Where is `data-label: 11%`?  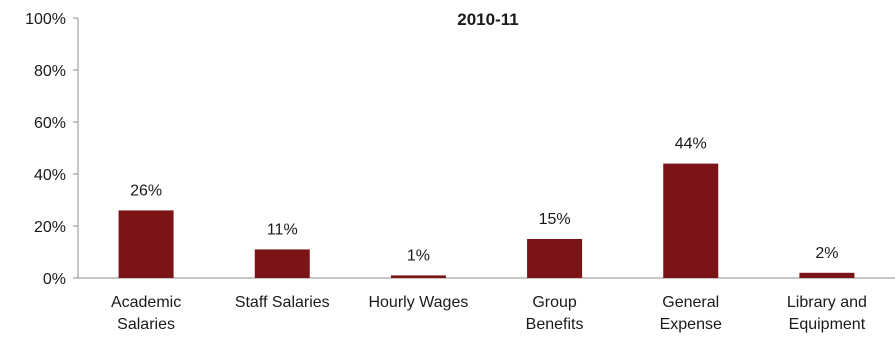
data-label: 11% is located at coordinates (282, 229).